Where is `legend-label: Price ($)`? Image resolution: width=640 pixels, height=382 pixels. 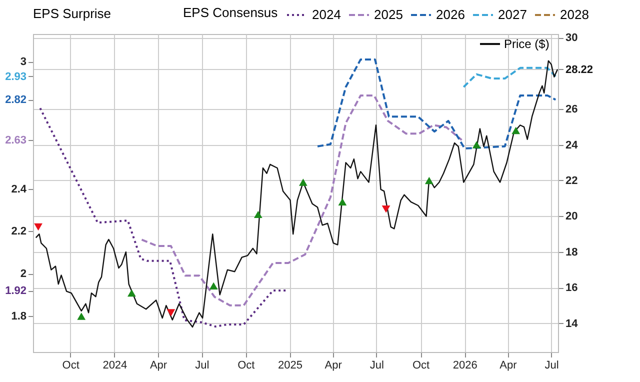 legend-label: Price ($) is located at coordinates (527, 44).